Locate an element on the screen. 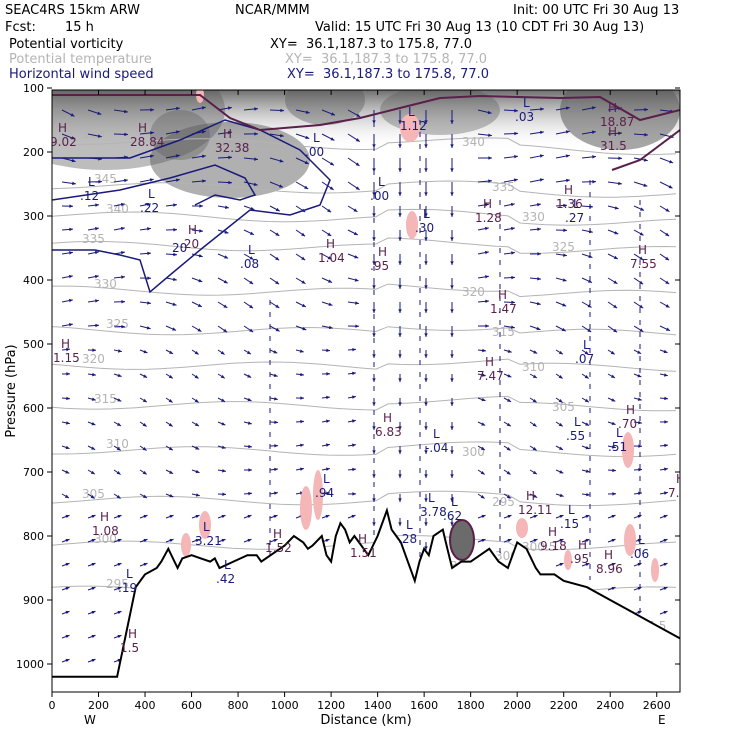  pv-extremum-value: .55 is located at coordinates (575, 436).